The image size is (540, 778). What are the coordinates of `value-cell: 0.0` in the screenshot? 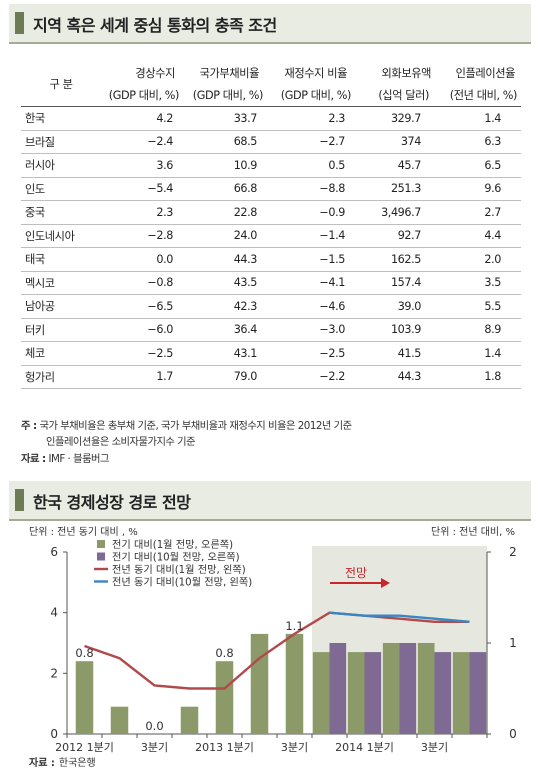 It's located at (143, 259).